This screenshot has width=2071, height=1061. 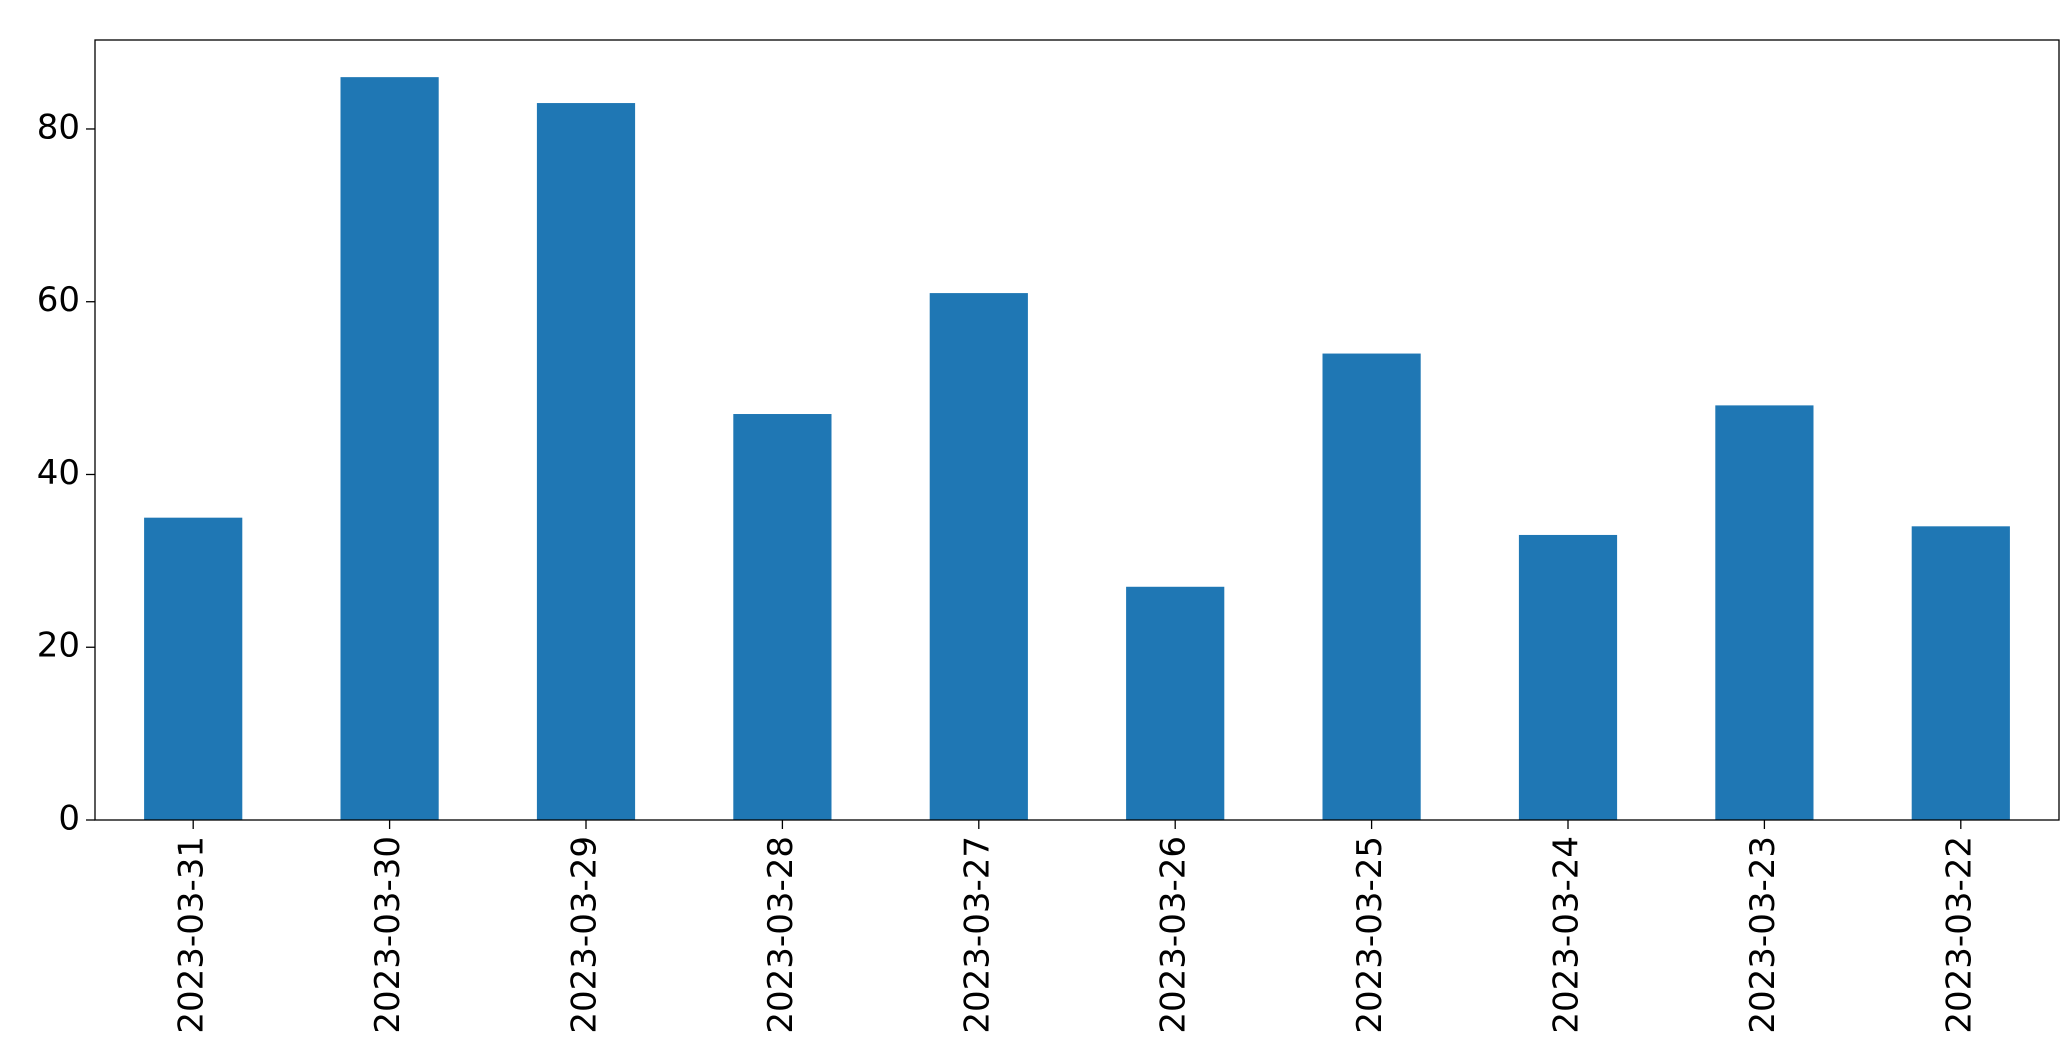 What do you see at coordinates (1763, 935) in the screenshot?
I see `x-tick-label: 2023-03-23` at bounding box center [1763, 935].